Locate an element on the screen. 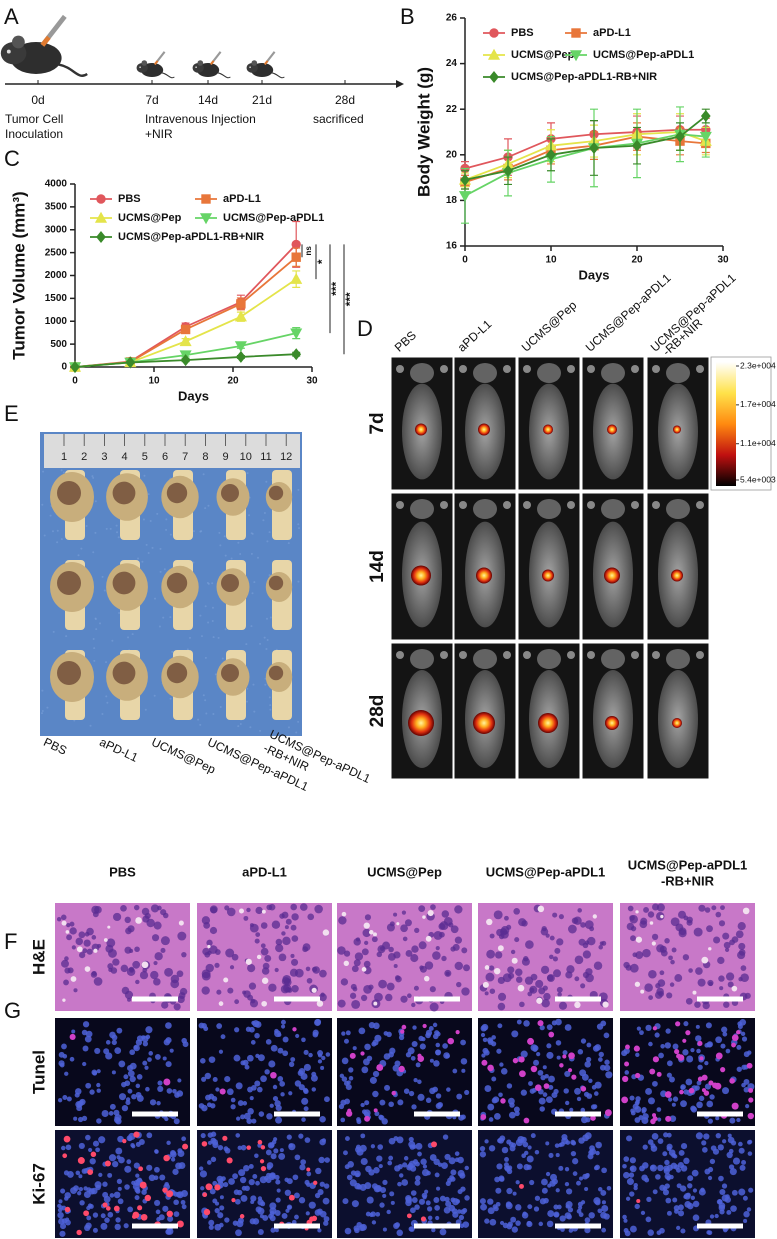 The height and width of the screenshot is (1239, 777). panel-label: F is located at coordinates (10, 941).